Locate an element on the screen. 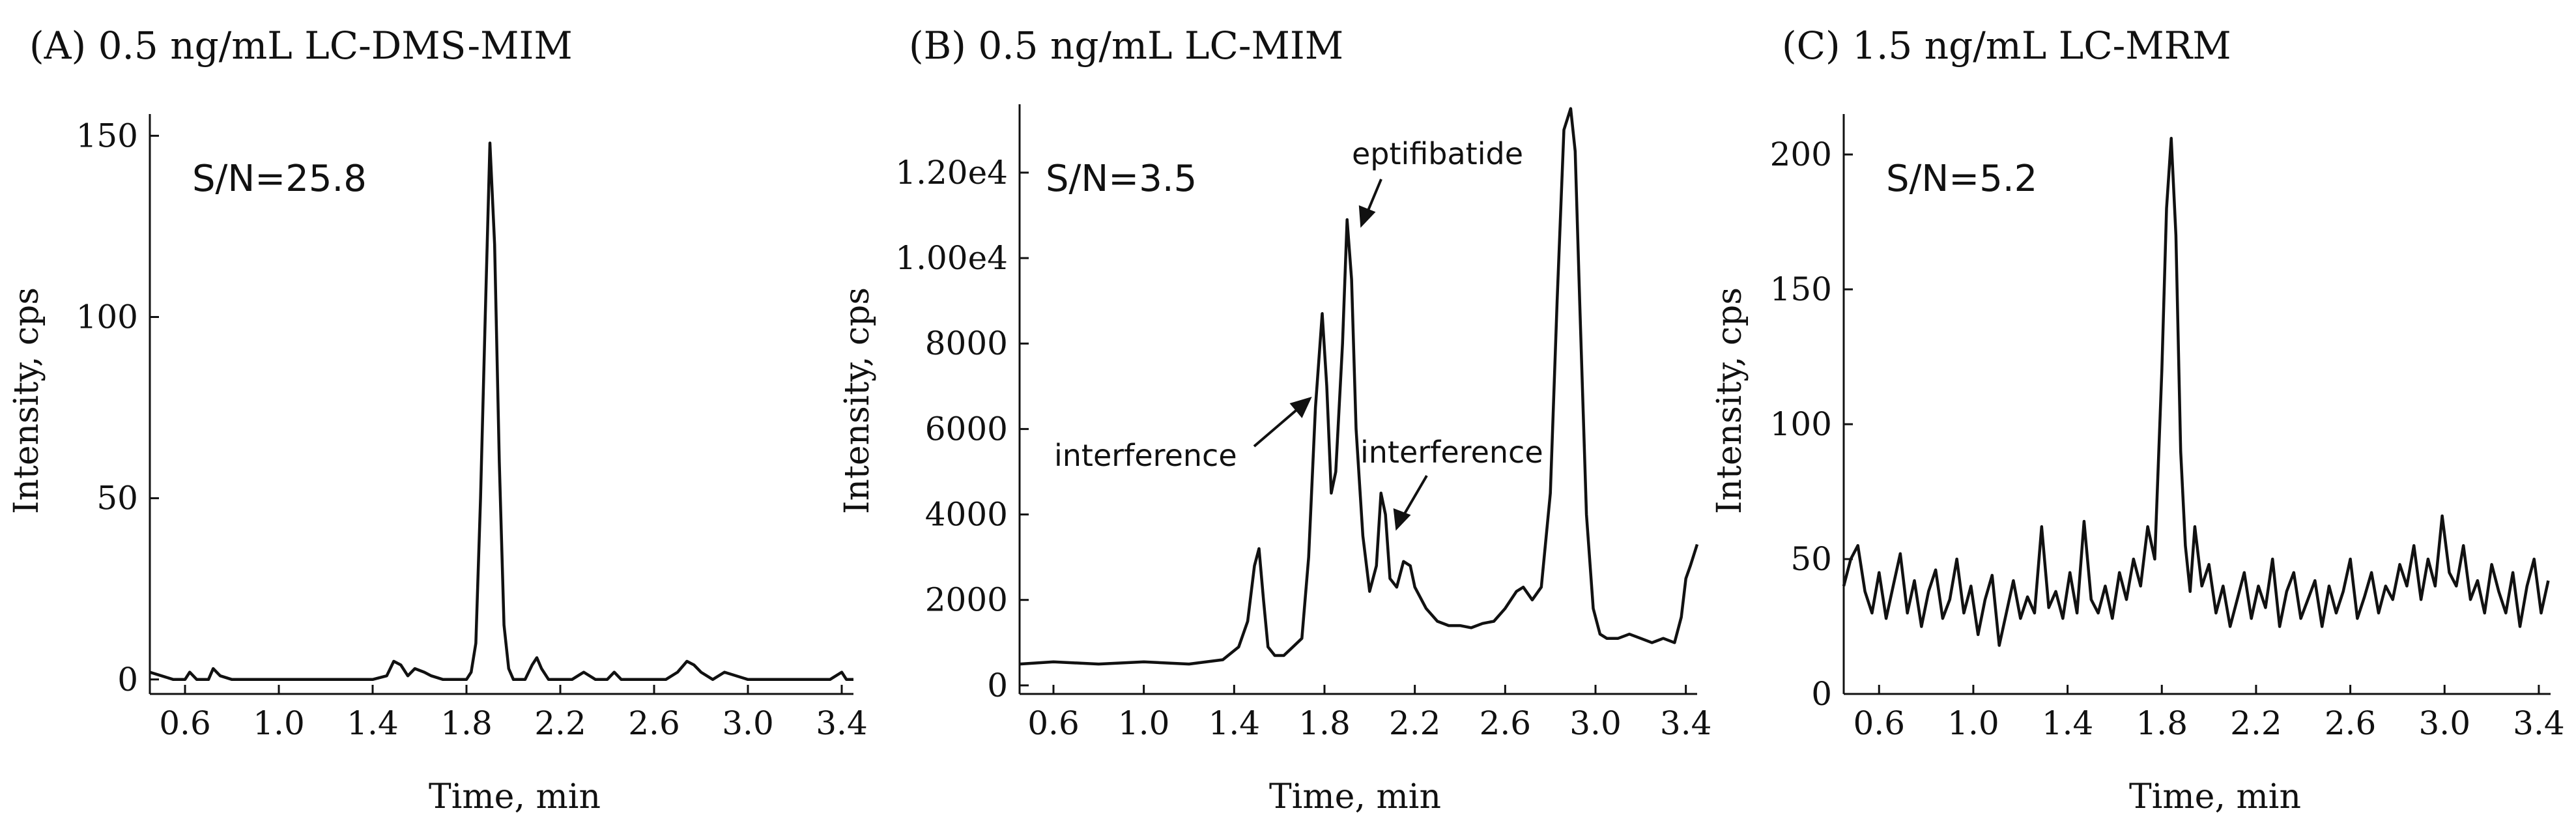 This screenshot has height=821, width=2576. y-tick-label: 6000 is located at coordinates (966, 429).